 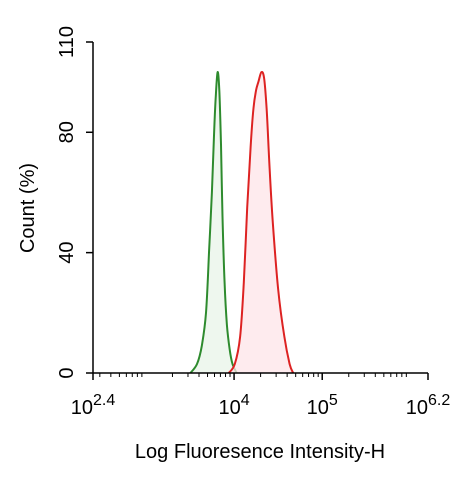 I want to click on series-1-fill, so click(x=213, y=223).